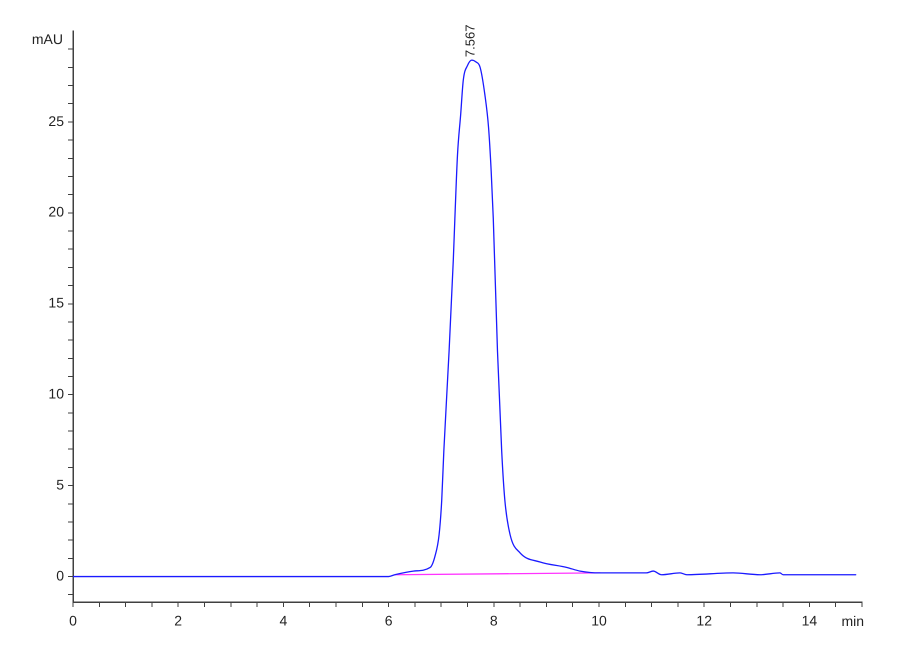  I want to click on y-tick-label: 25, so click(56, 120).